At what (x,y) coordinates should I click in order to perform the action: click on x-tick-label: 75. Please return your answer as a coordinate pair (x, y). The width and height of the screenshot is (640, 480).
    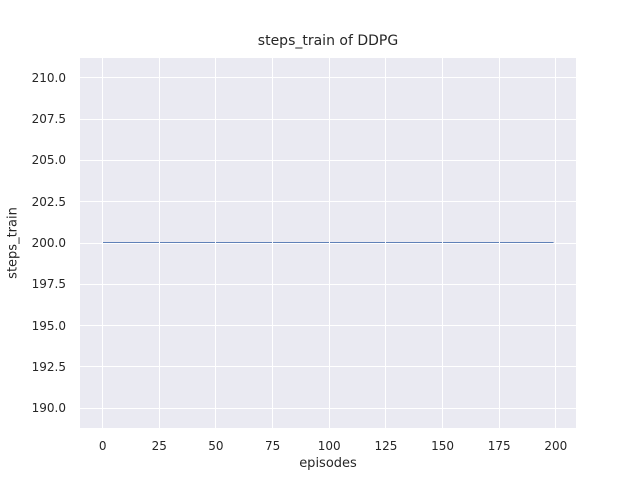
    Looking at the image, I should click on (272, 446).